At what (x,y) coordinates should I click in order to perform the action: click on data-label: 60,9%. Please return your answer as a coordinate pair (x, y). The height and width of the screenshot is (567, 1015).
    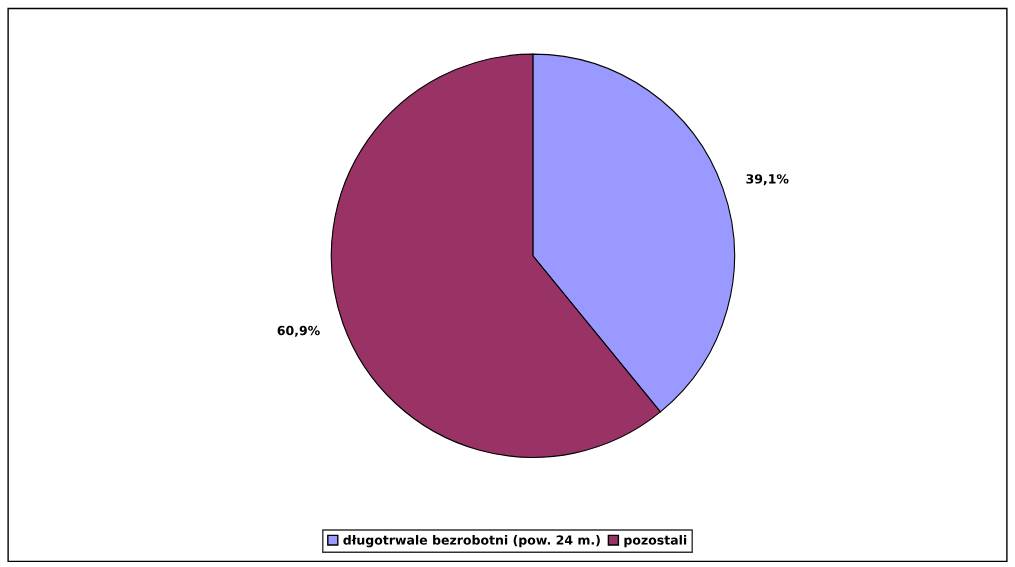
    Looking at the image, I should click on (298, 331).